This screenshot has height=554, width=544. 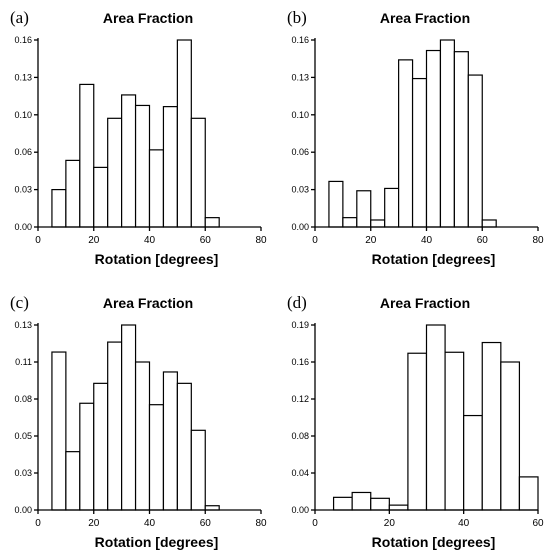 I want to click on y-tick-label: 0.19, so click(x=300, y=325).